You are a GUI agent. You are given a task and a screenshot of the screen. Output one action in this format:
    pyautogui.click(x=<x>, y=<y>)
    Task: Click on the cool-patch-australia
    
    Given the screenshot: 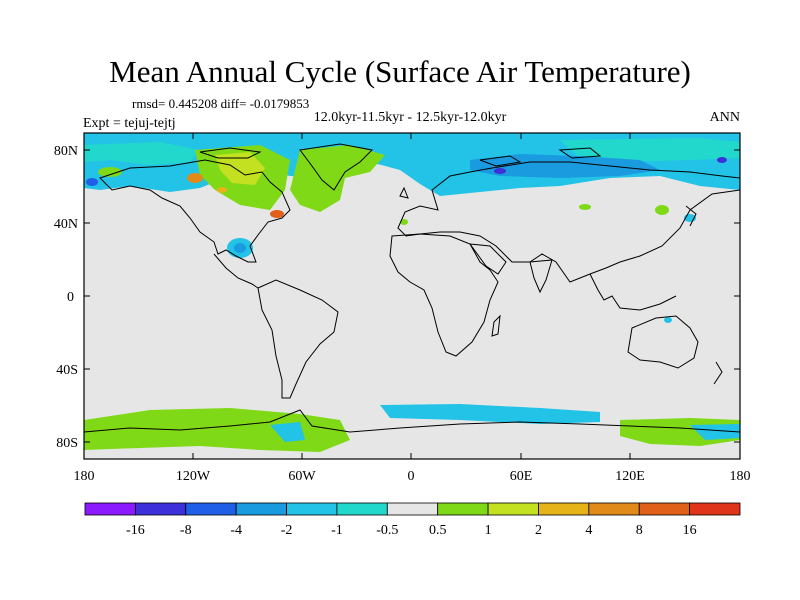 What is the action you would take?
    pyautogui.click(x=668, y=320)
    